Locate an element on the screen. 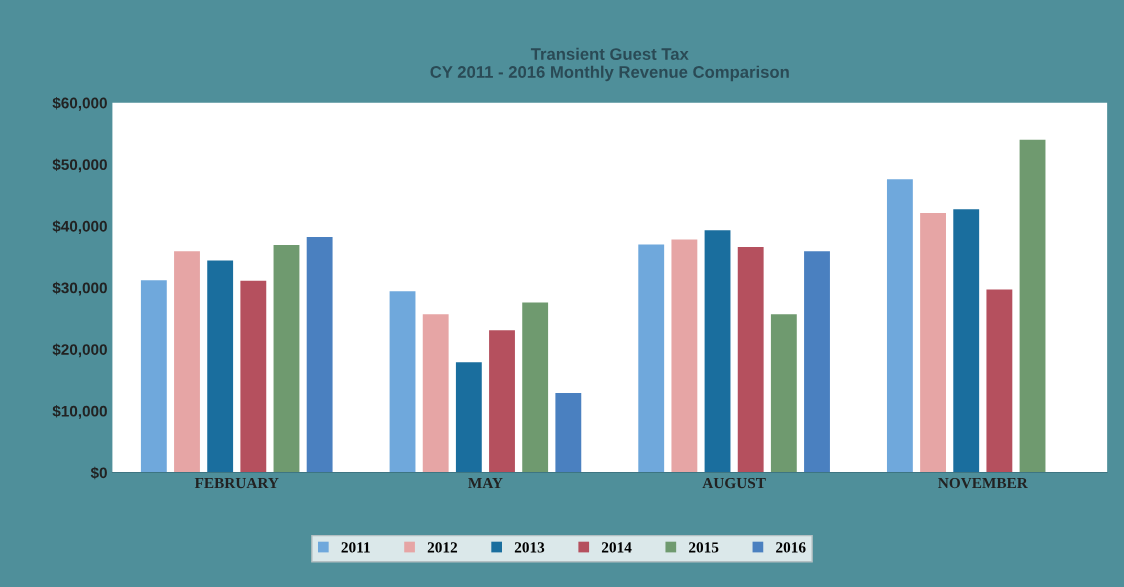 Image resolution: width=1124 pixels, height=587 pixels. x-tick-label: NOVEMBER is located at coordinates (983, 483).